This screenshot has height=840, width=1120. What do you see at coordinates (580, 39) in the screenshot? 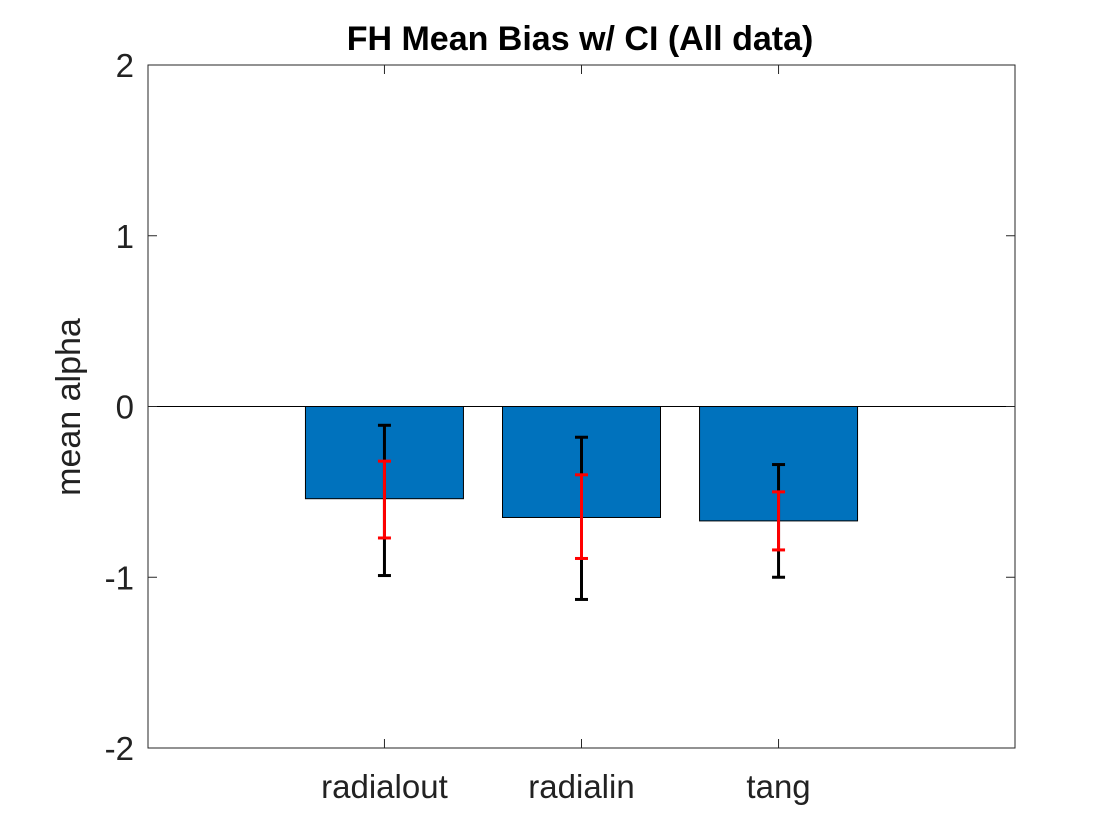
I see `chart-title: FH Mean Bias w/ CI (All data)` at bounding box center [580, 39].